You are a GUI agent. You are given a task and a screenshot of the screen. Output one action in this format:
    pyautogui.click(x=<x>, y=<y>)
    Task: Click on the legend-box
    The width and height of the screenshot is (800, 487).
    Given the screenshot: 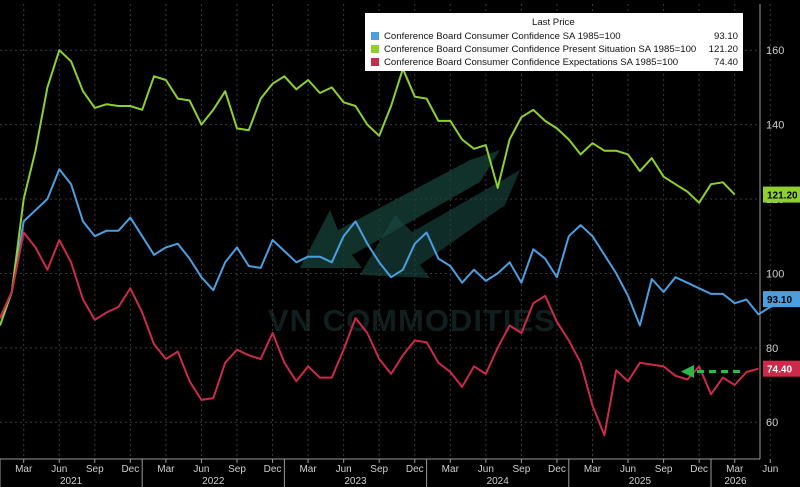 What is the action you would take?
    pyautogui.click(x=554, y=42)
    